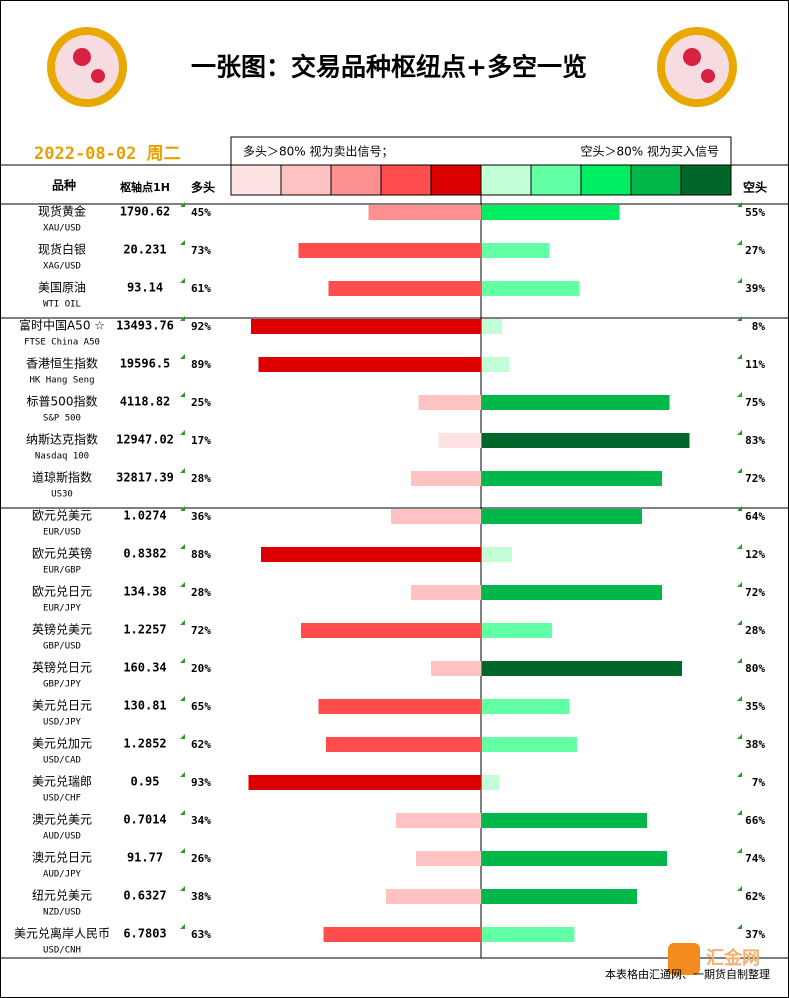 Image resolution: width=789 pixels, height=998 pixels. I want to click on watermark-icon, so click(684, 959).